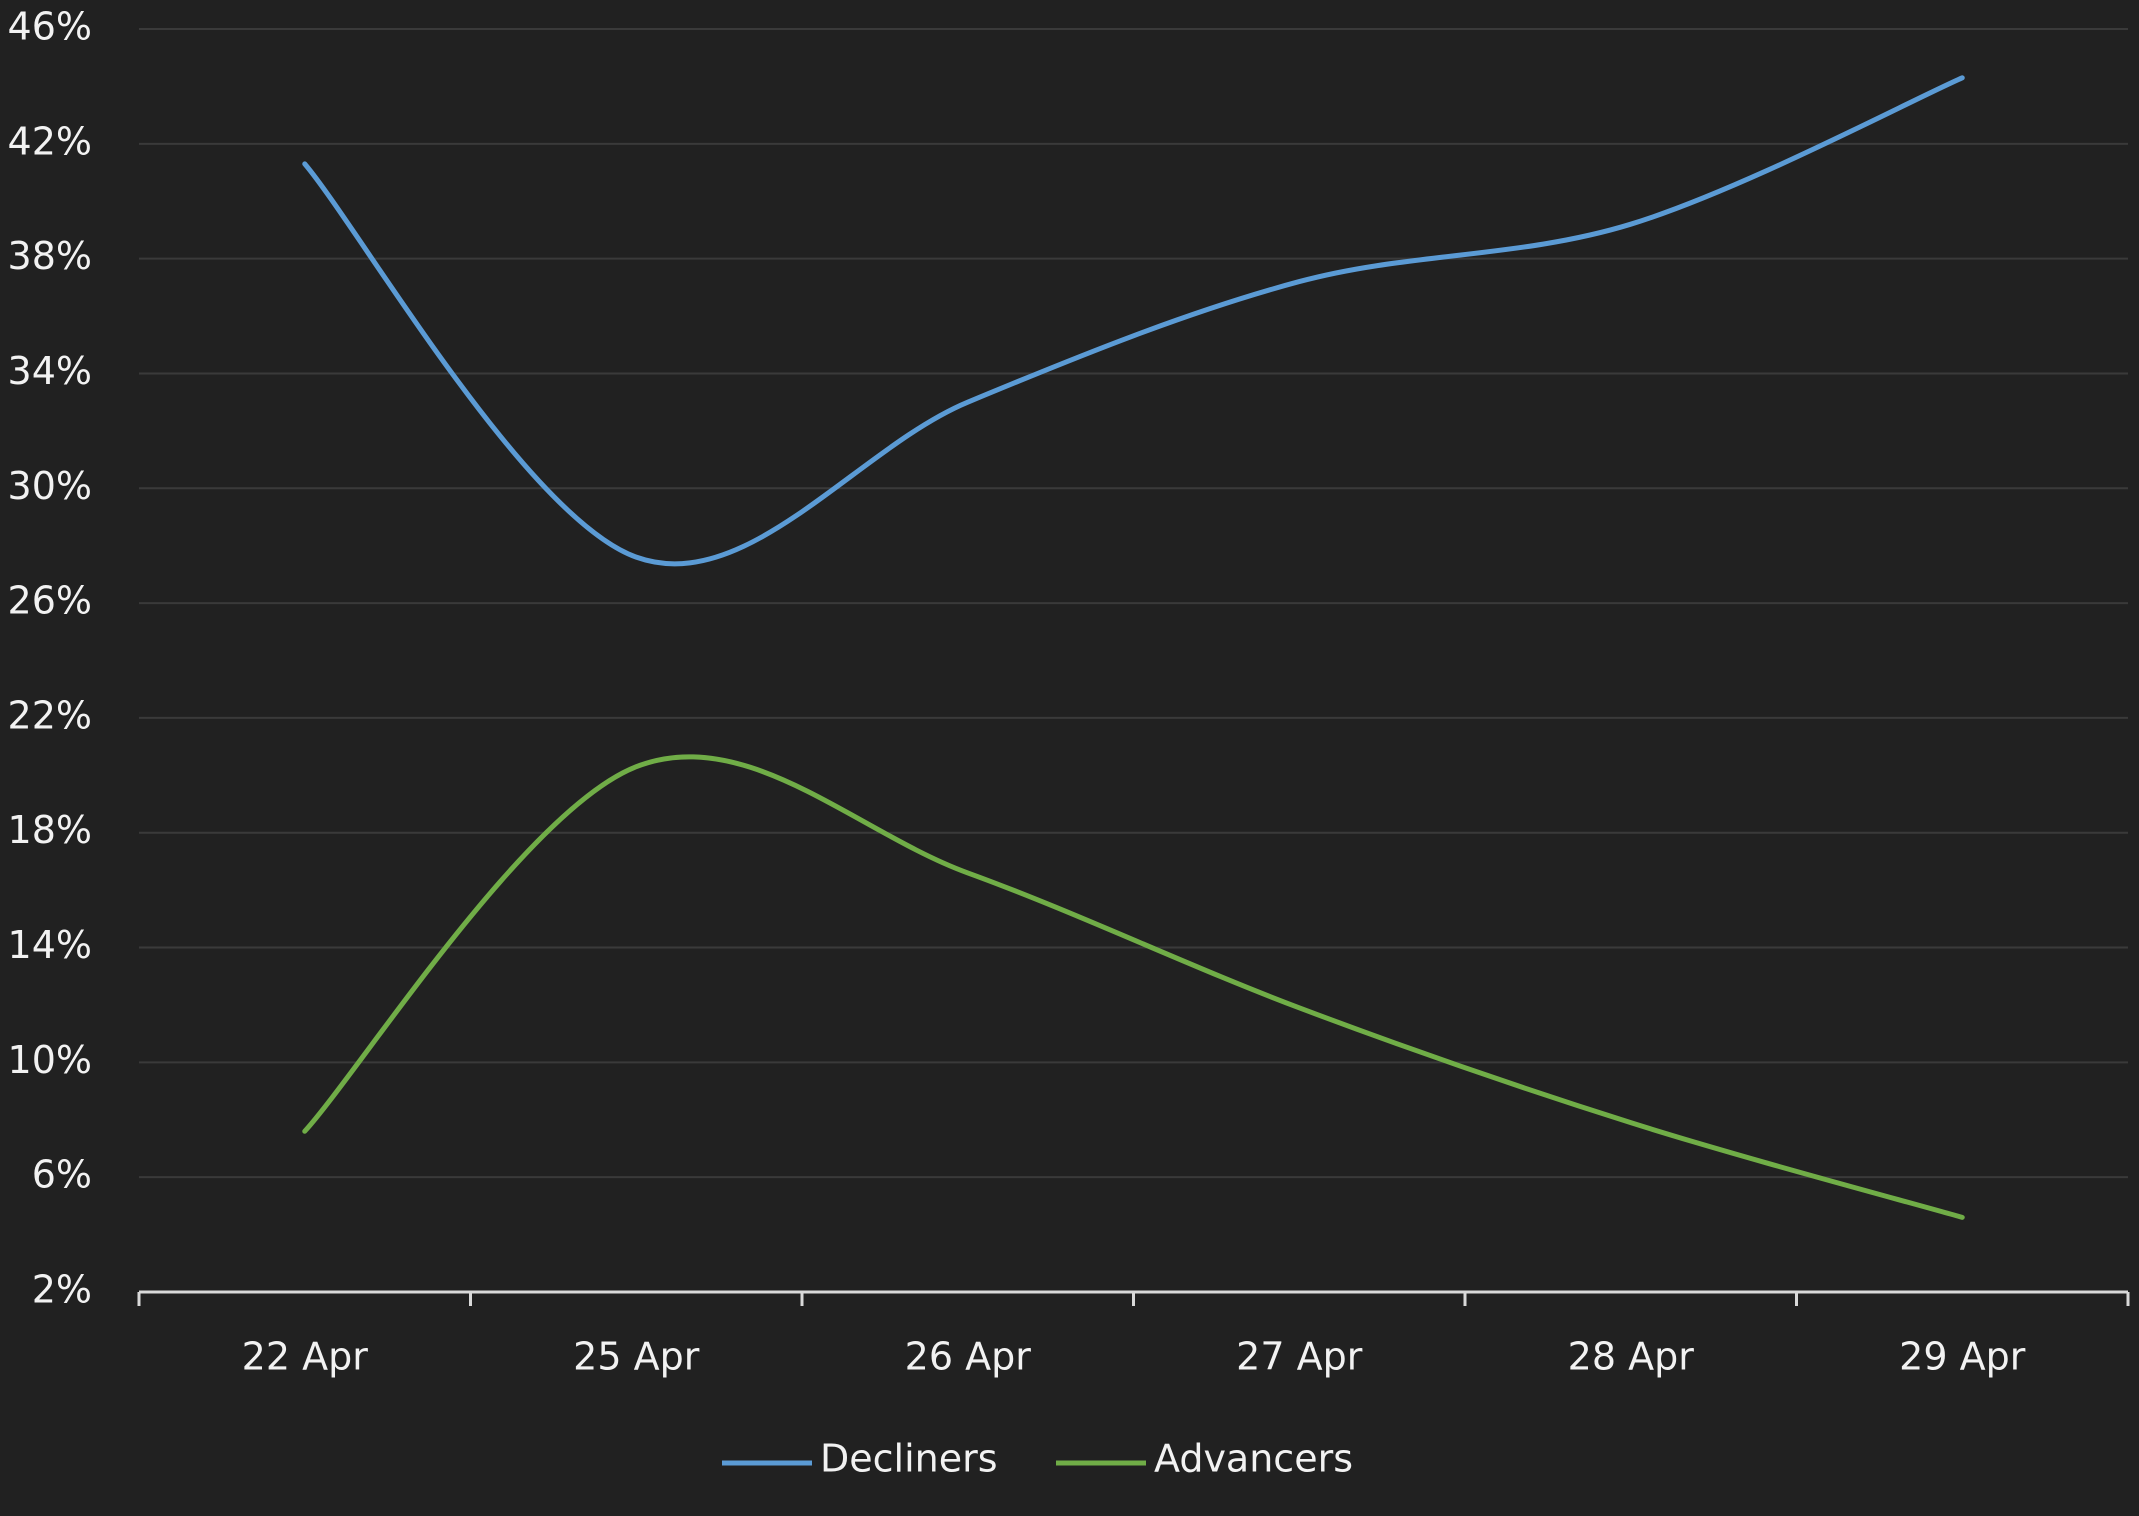 The height and width of the screenshot is (1516, 2139). Describe the element at coordinates (305, 1357) in the screenshot. I see `x-tick-label: 22 Apr` at that location.